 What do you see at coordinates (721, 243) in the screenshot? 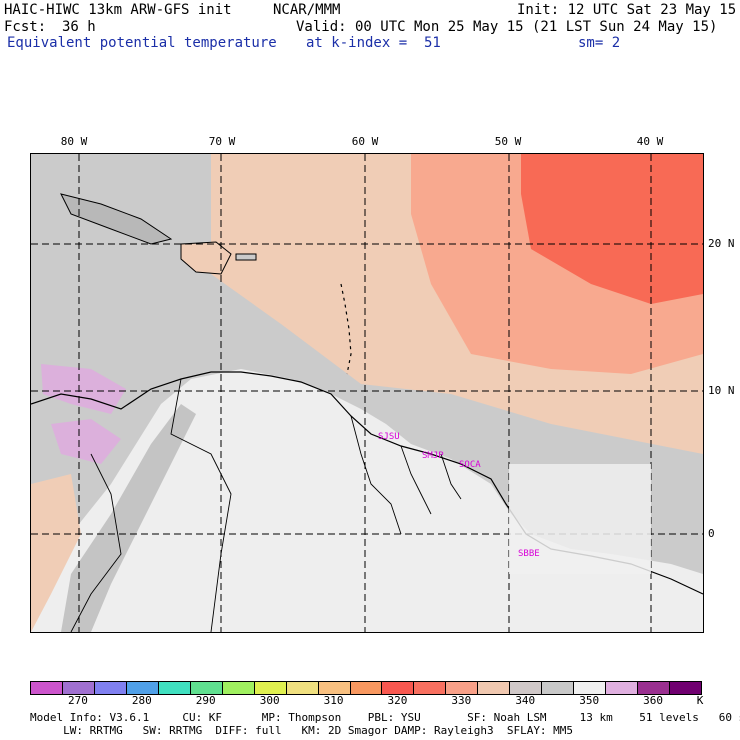
I see `lat-label-20n: 20 N` at bounding box center [721, 243].